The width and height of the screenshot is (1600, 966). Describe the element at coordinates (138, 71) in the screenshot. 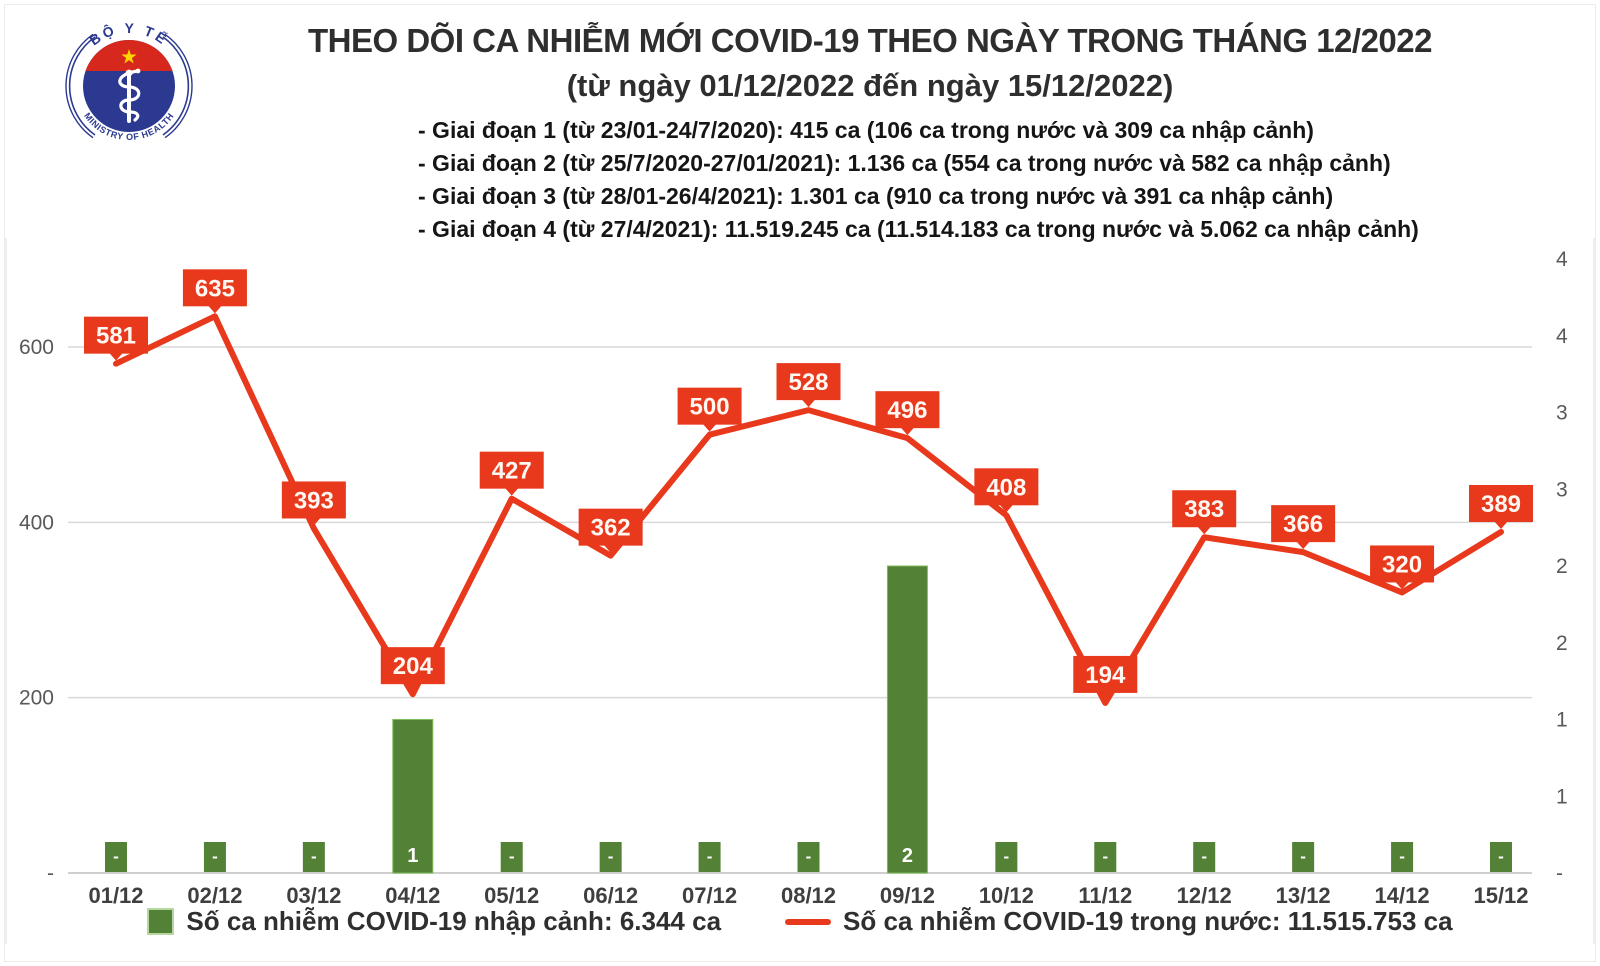

I see `logo-snake-head` at that location.